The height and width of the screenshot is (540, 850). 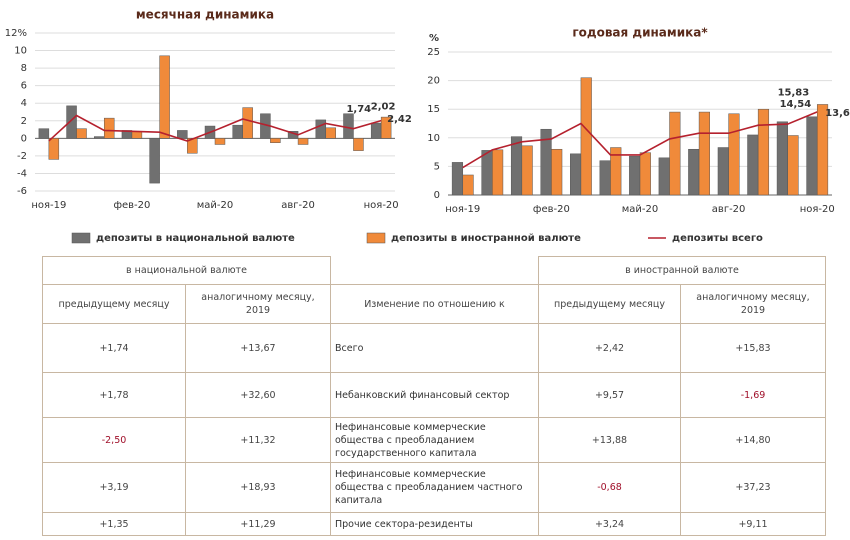 What do you see at coordinates (609, 395) in the screenshot?
I see `table-cell: +9,57` at bounding box center [609, 395].